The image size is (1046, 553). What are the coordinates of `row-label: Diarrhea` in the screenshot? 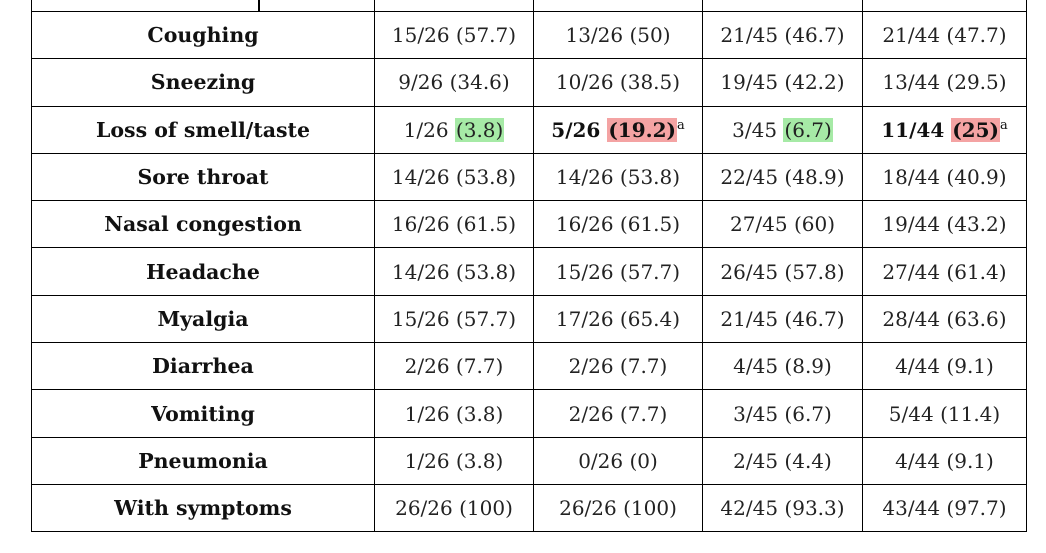 It's located at (203, 366).